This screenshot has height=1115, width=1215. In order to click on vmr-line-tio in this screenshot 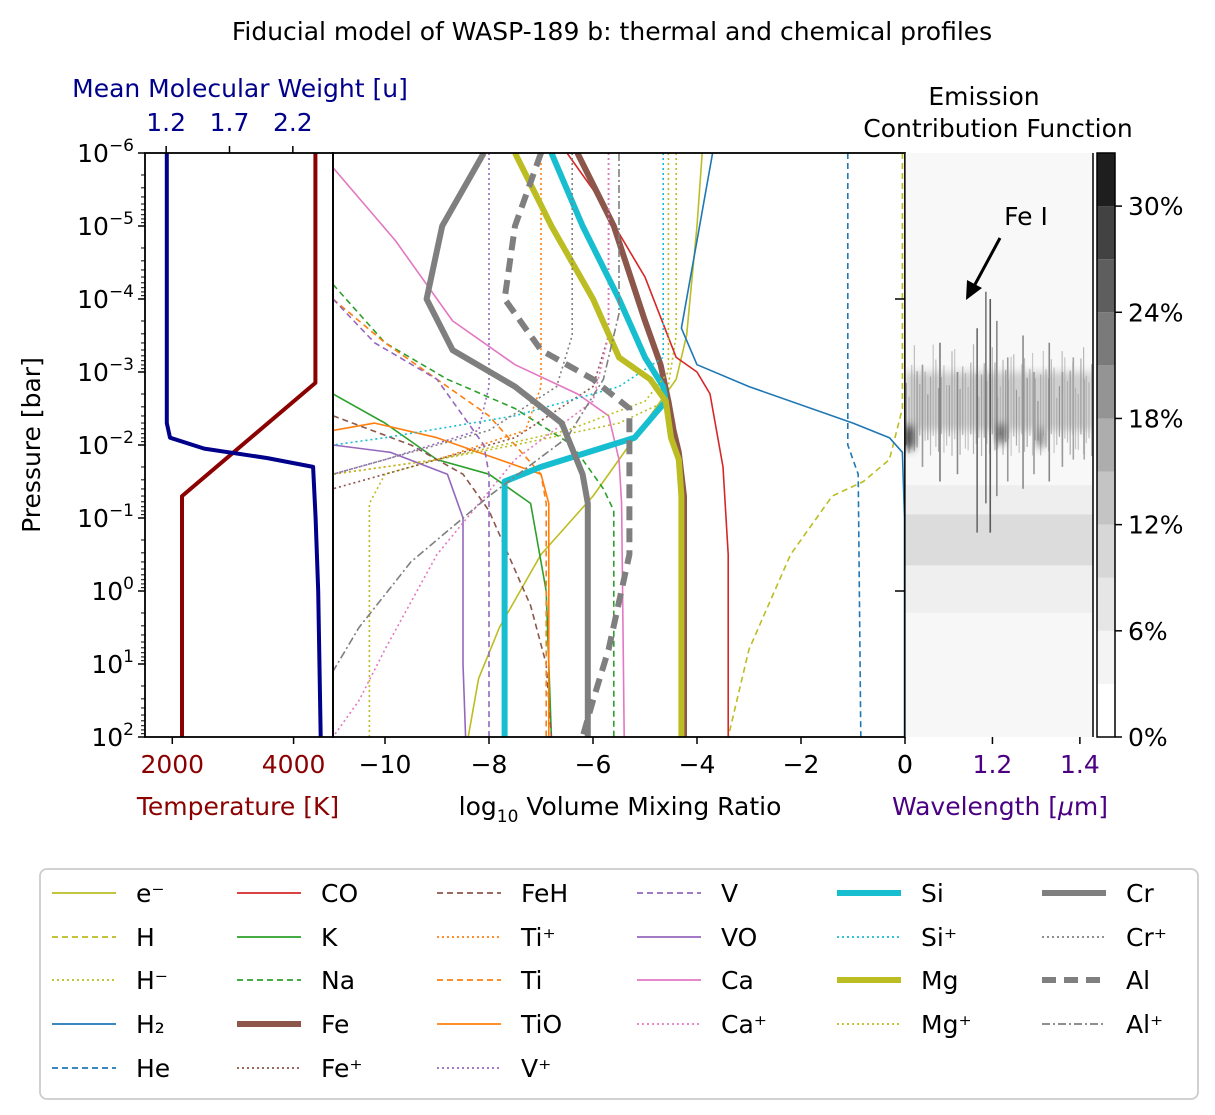, I will do `click(441, 579)`.